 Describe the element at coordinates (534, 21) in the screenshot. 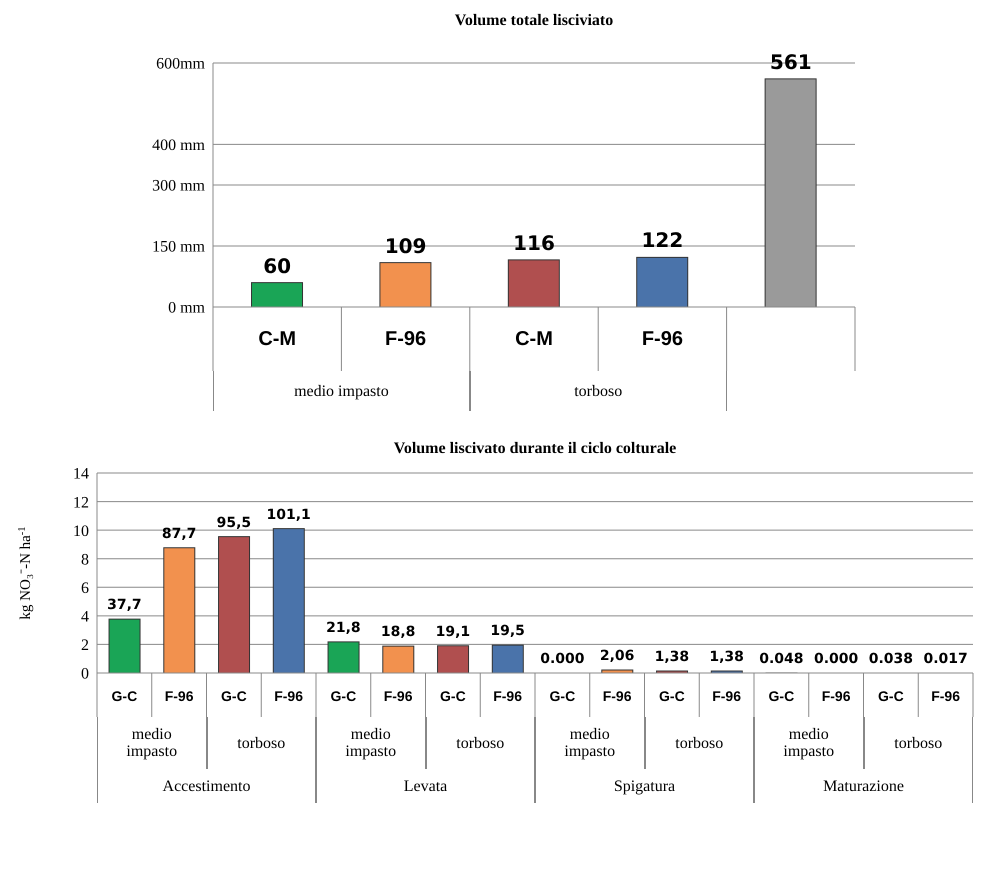

I see `chart-title: Volume totale lisciviato` at that location.